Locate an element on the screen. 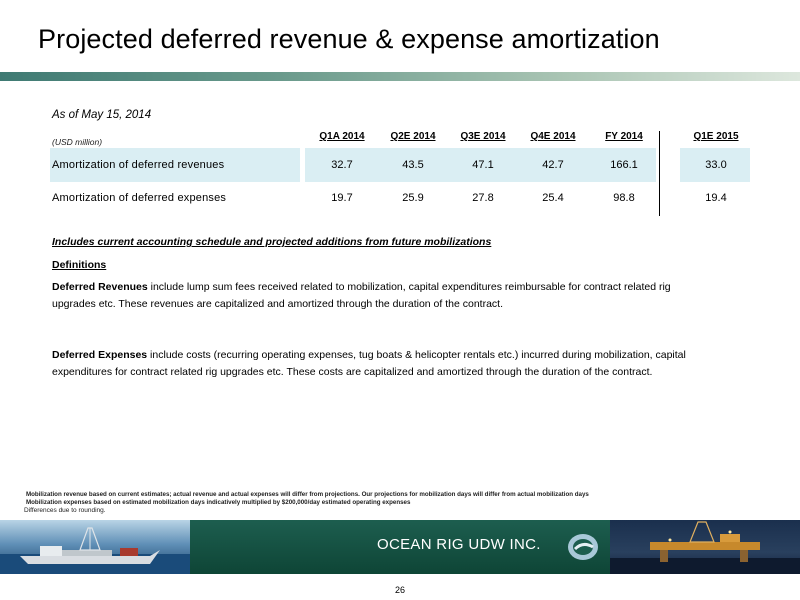 This screenshot has height=600, width=800. column-header-q4e-2014: Q4E 2014 is located at coordinates (553, 136).